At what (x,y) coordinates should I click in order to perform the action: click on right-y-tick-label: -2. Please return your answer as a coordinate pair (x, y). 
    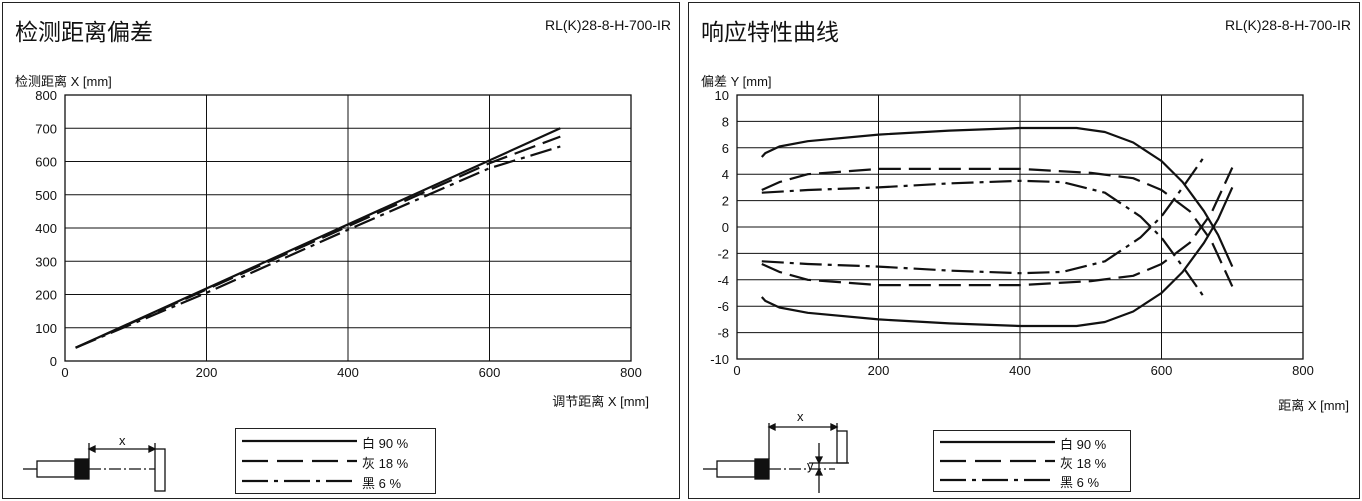
    Looking at the image, I should click on (723, 253).